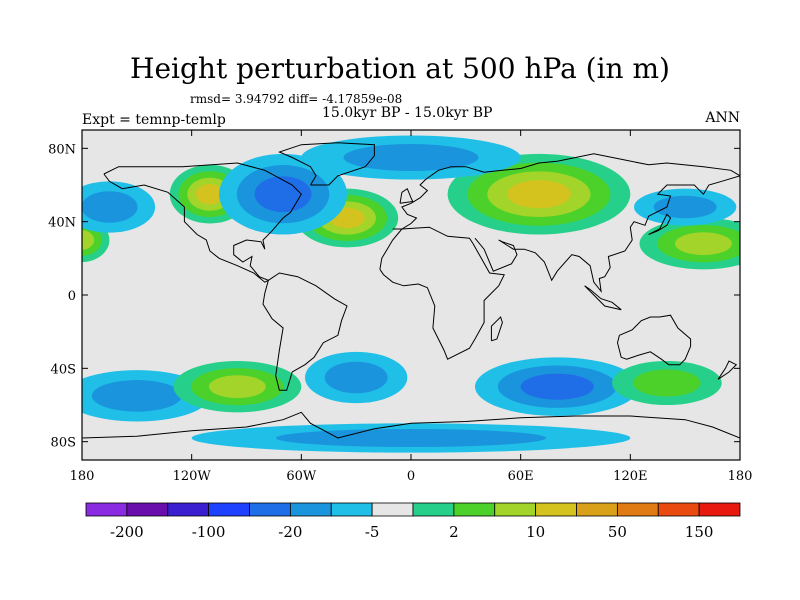  Describe the element at coordinates (400, 68) in the screenshot. I see `map-title: Height perturbation at 500 hPa (in m)` at that location.